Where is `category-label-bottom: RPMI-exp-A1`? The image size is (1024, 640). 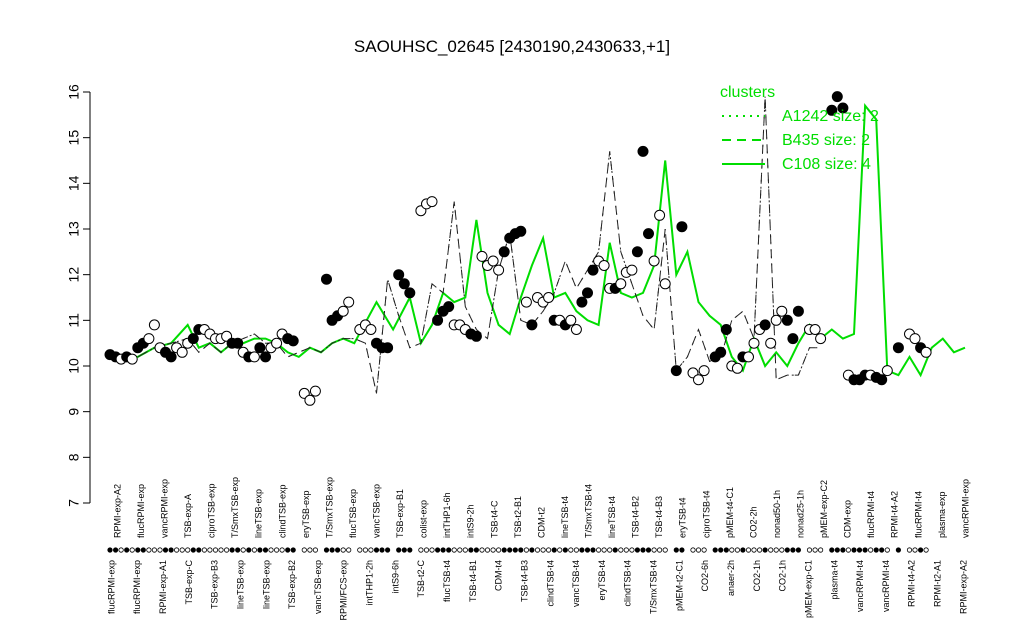 category-label-bottom: RPMI-exp-A1 is located at coordinates (163, 587).